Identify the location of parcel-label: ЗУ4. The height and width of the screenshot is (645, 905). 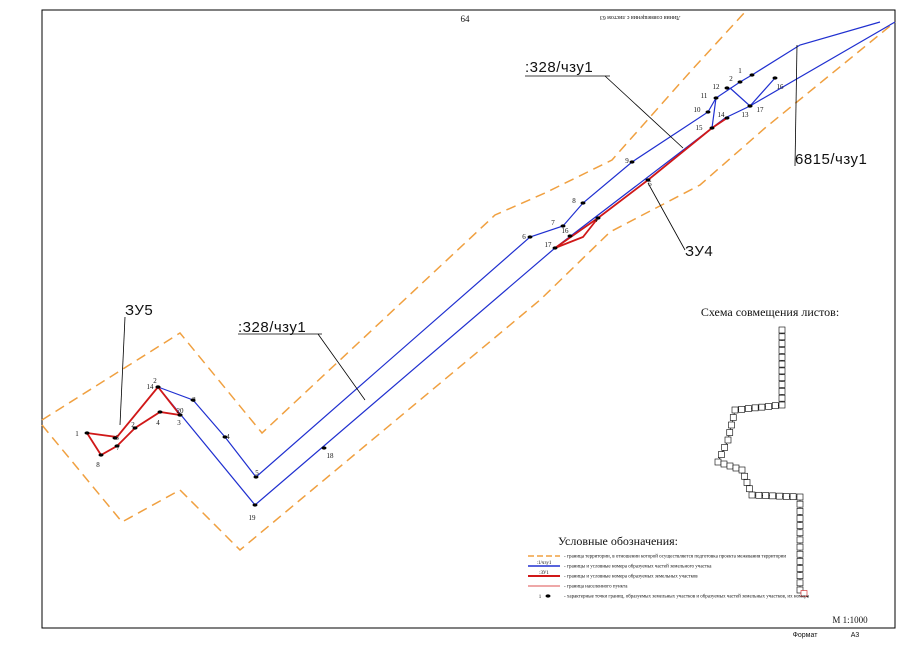
(699, 251).